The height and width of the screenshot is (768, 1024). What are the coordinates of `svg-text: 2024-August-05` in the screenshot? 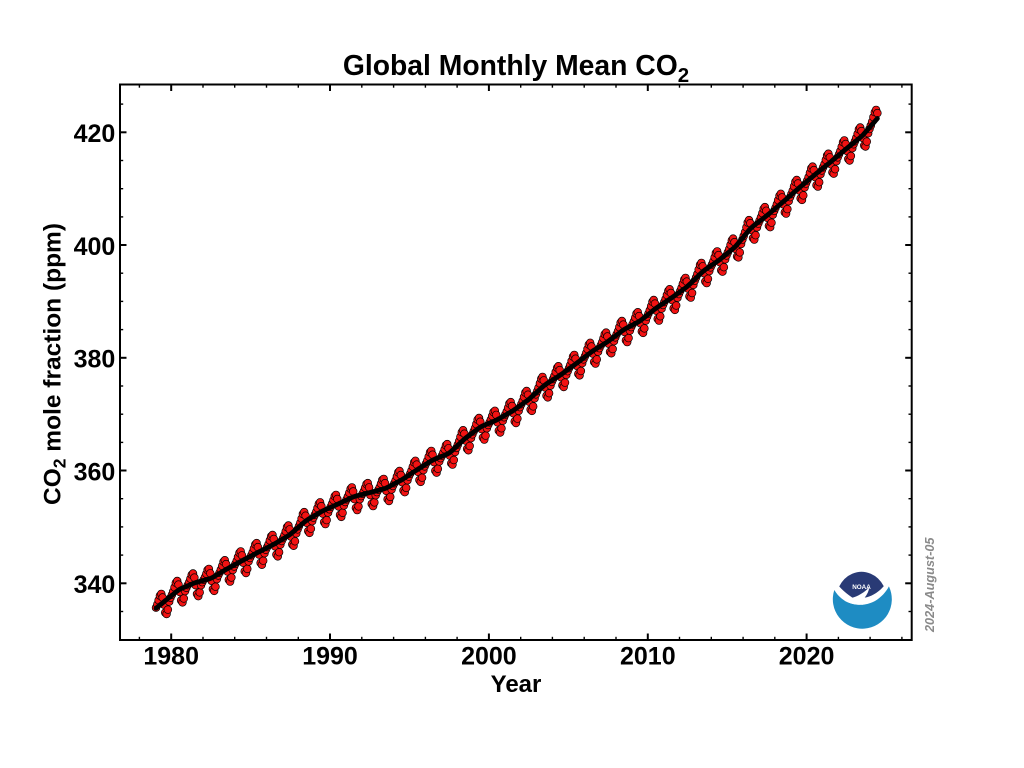 It's located at (930, 585).